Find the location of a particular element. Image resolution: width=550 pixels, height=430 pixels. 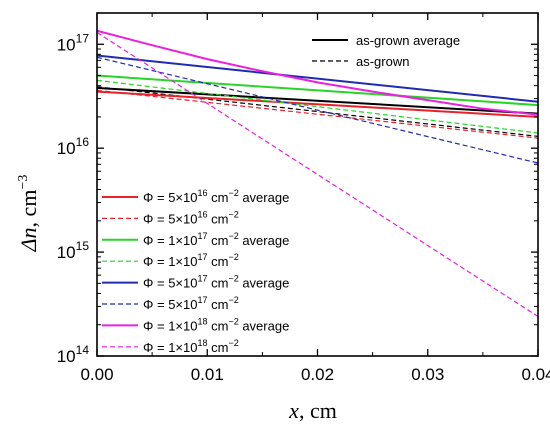

x-tick-label: 0.01 is located at coordinates (207, 374).